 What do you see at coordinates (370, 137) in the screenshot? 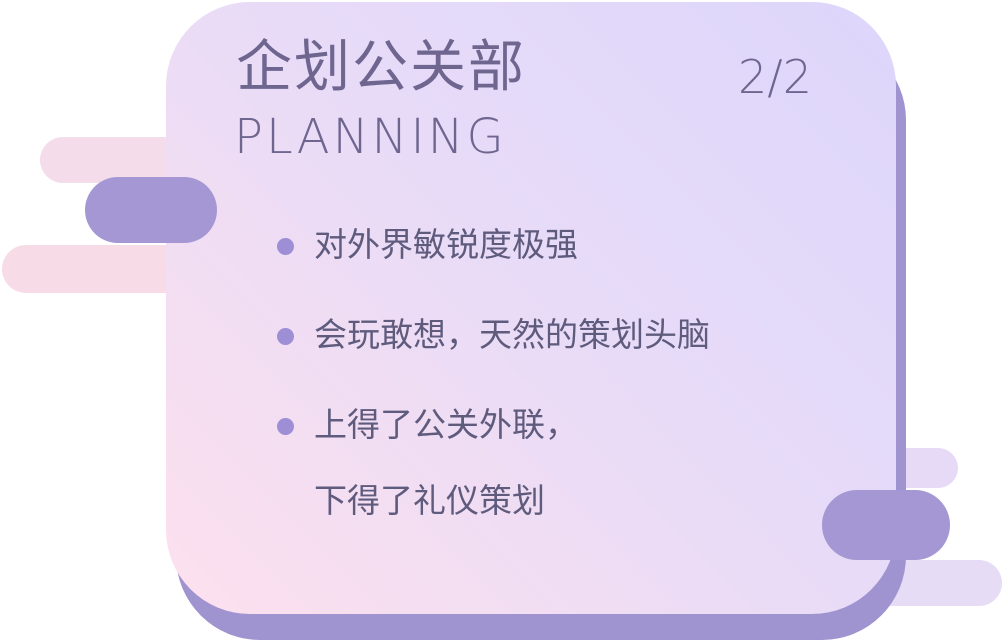
I see `card-subtitle: PLANNING` at bounding box center [370, 137].